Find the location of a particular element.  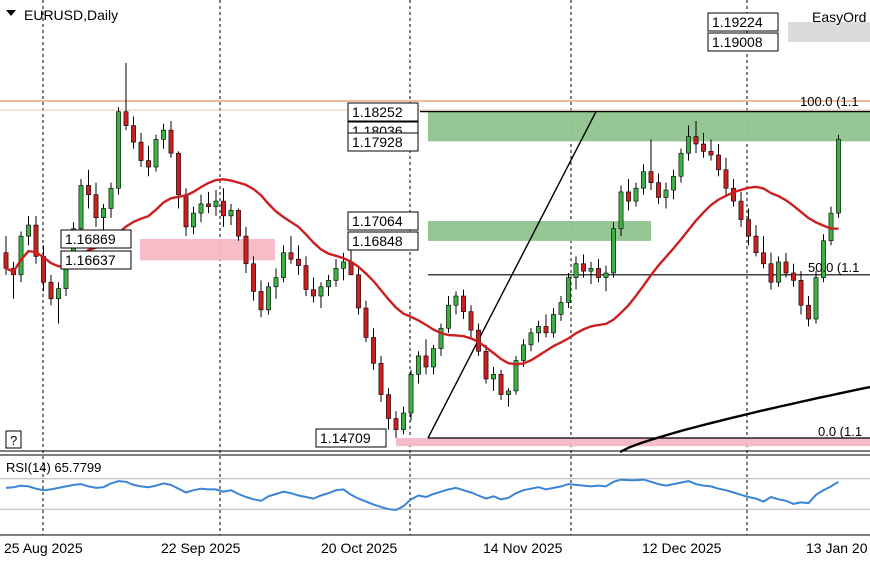

price-label: 1.18252 is located at coordinates (377, 112).